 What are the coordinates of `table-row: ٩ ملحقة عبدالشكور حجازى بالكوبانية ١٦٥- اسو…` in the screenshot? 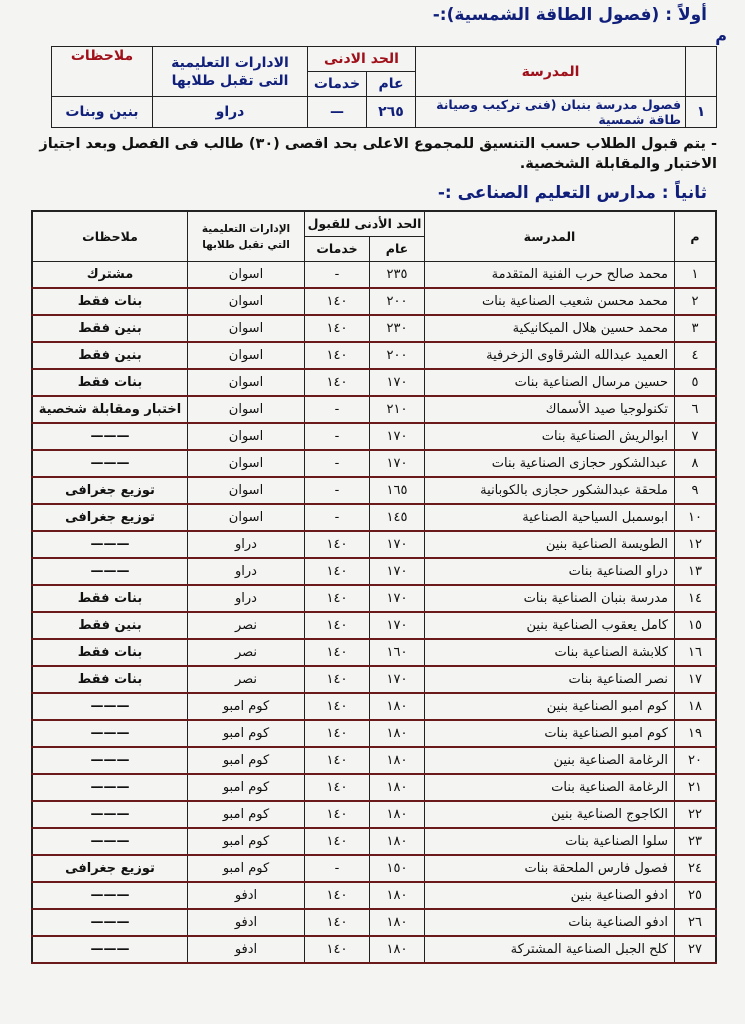 It's located at (374, 490).